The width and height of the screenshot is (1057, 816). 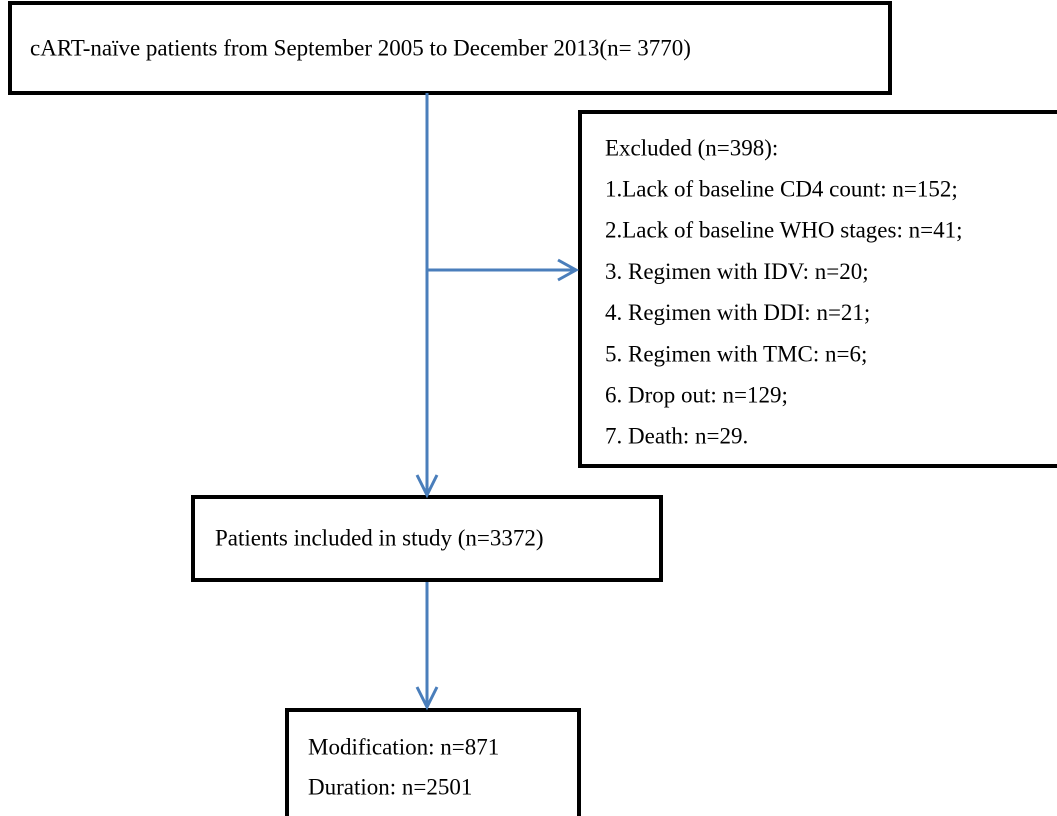 I want to click on node-text: Patients included in study (n=3372), so click(x=379, y=537).